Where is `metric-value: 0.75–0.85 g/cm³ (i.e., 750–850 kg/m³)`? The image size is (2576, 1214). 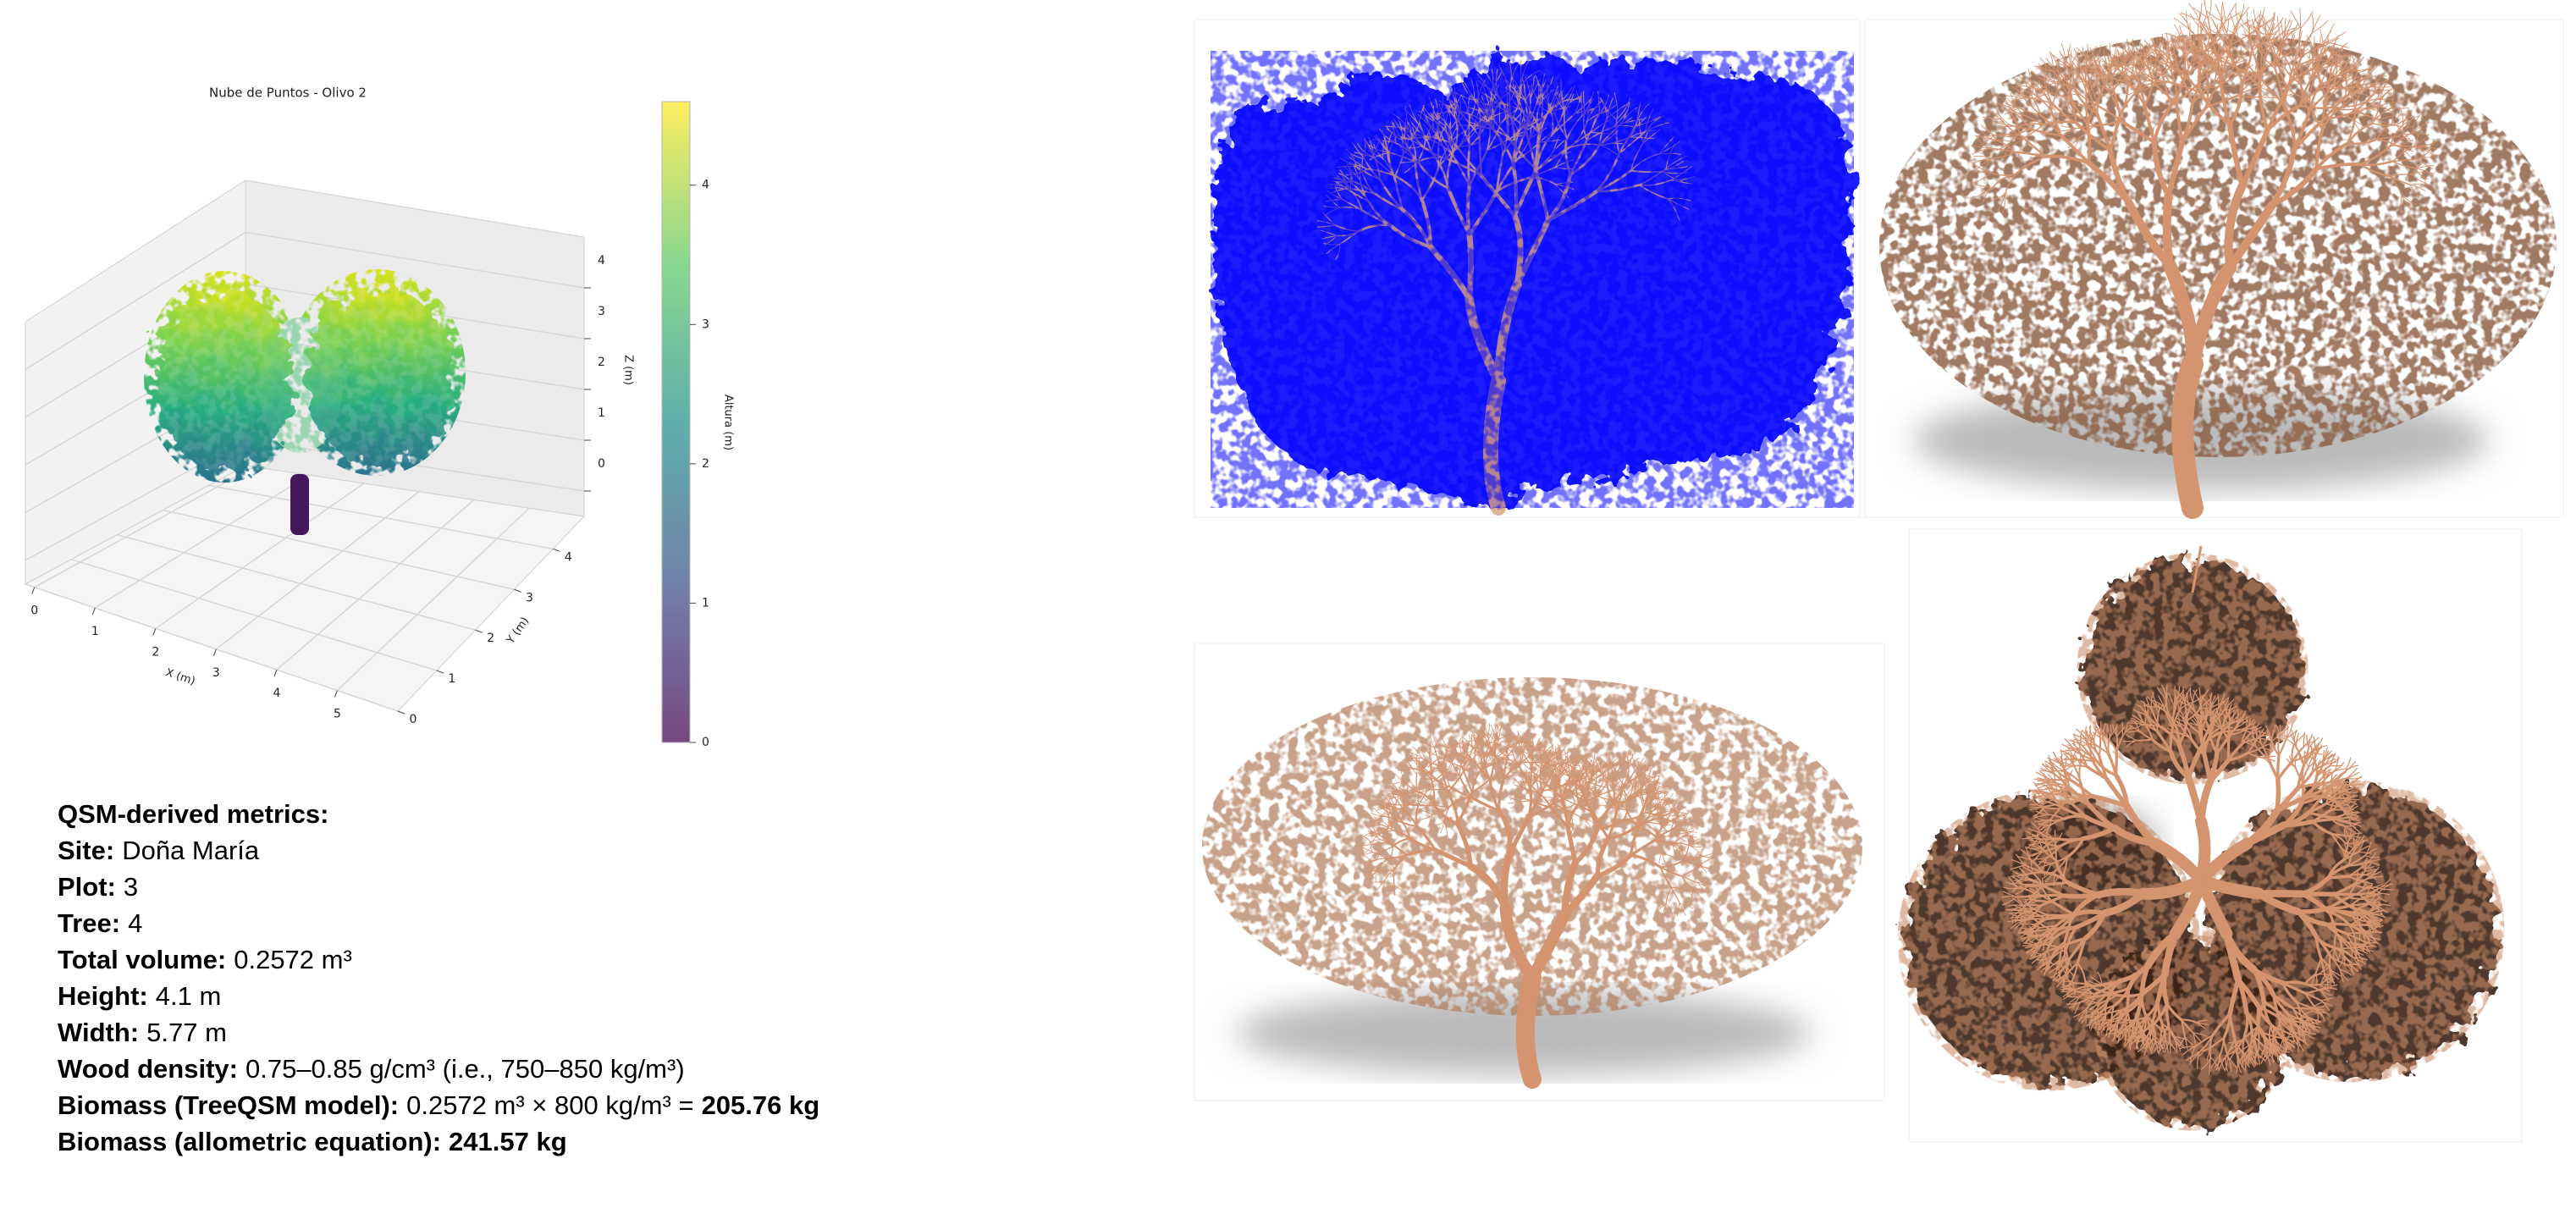
metric-value: 0.75–0.85 g/cm³ (i.e., 750–850 kg/m³) is located at coordinates (465, 1069).